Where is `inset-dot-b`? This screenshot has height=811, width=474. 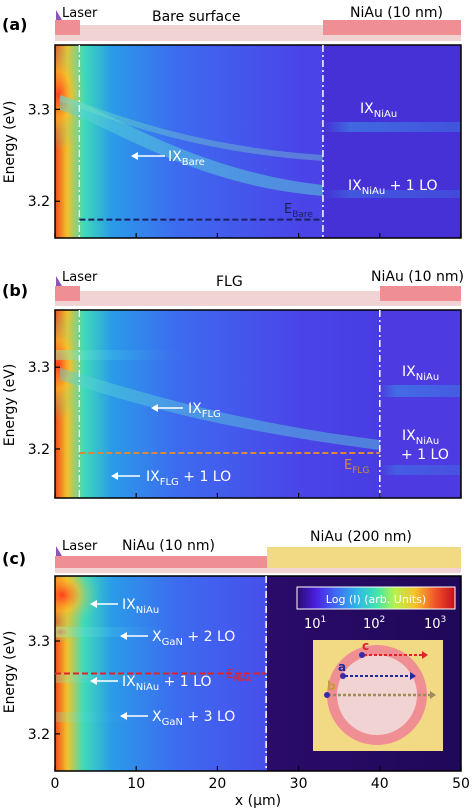
inset-dot-b is located at coordinates (327, 695).